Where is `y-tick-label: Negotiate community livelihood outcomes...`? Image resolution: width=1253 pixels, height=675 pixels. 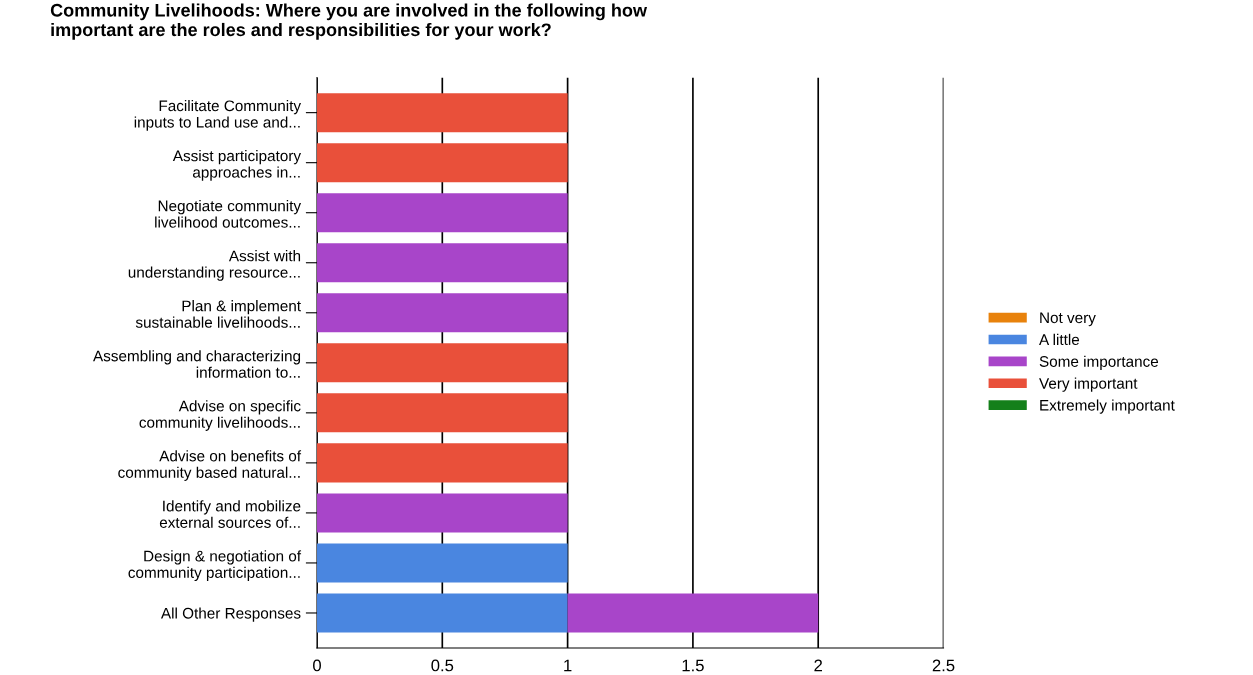 y-tick-label: Negotiate community livelihood outcomes... is located at coordinates (228, 214).